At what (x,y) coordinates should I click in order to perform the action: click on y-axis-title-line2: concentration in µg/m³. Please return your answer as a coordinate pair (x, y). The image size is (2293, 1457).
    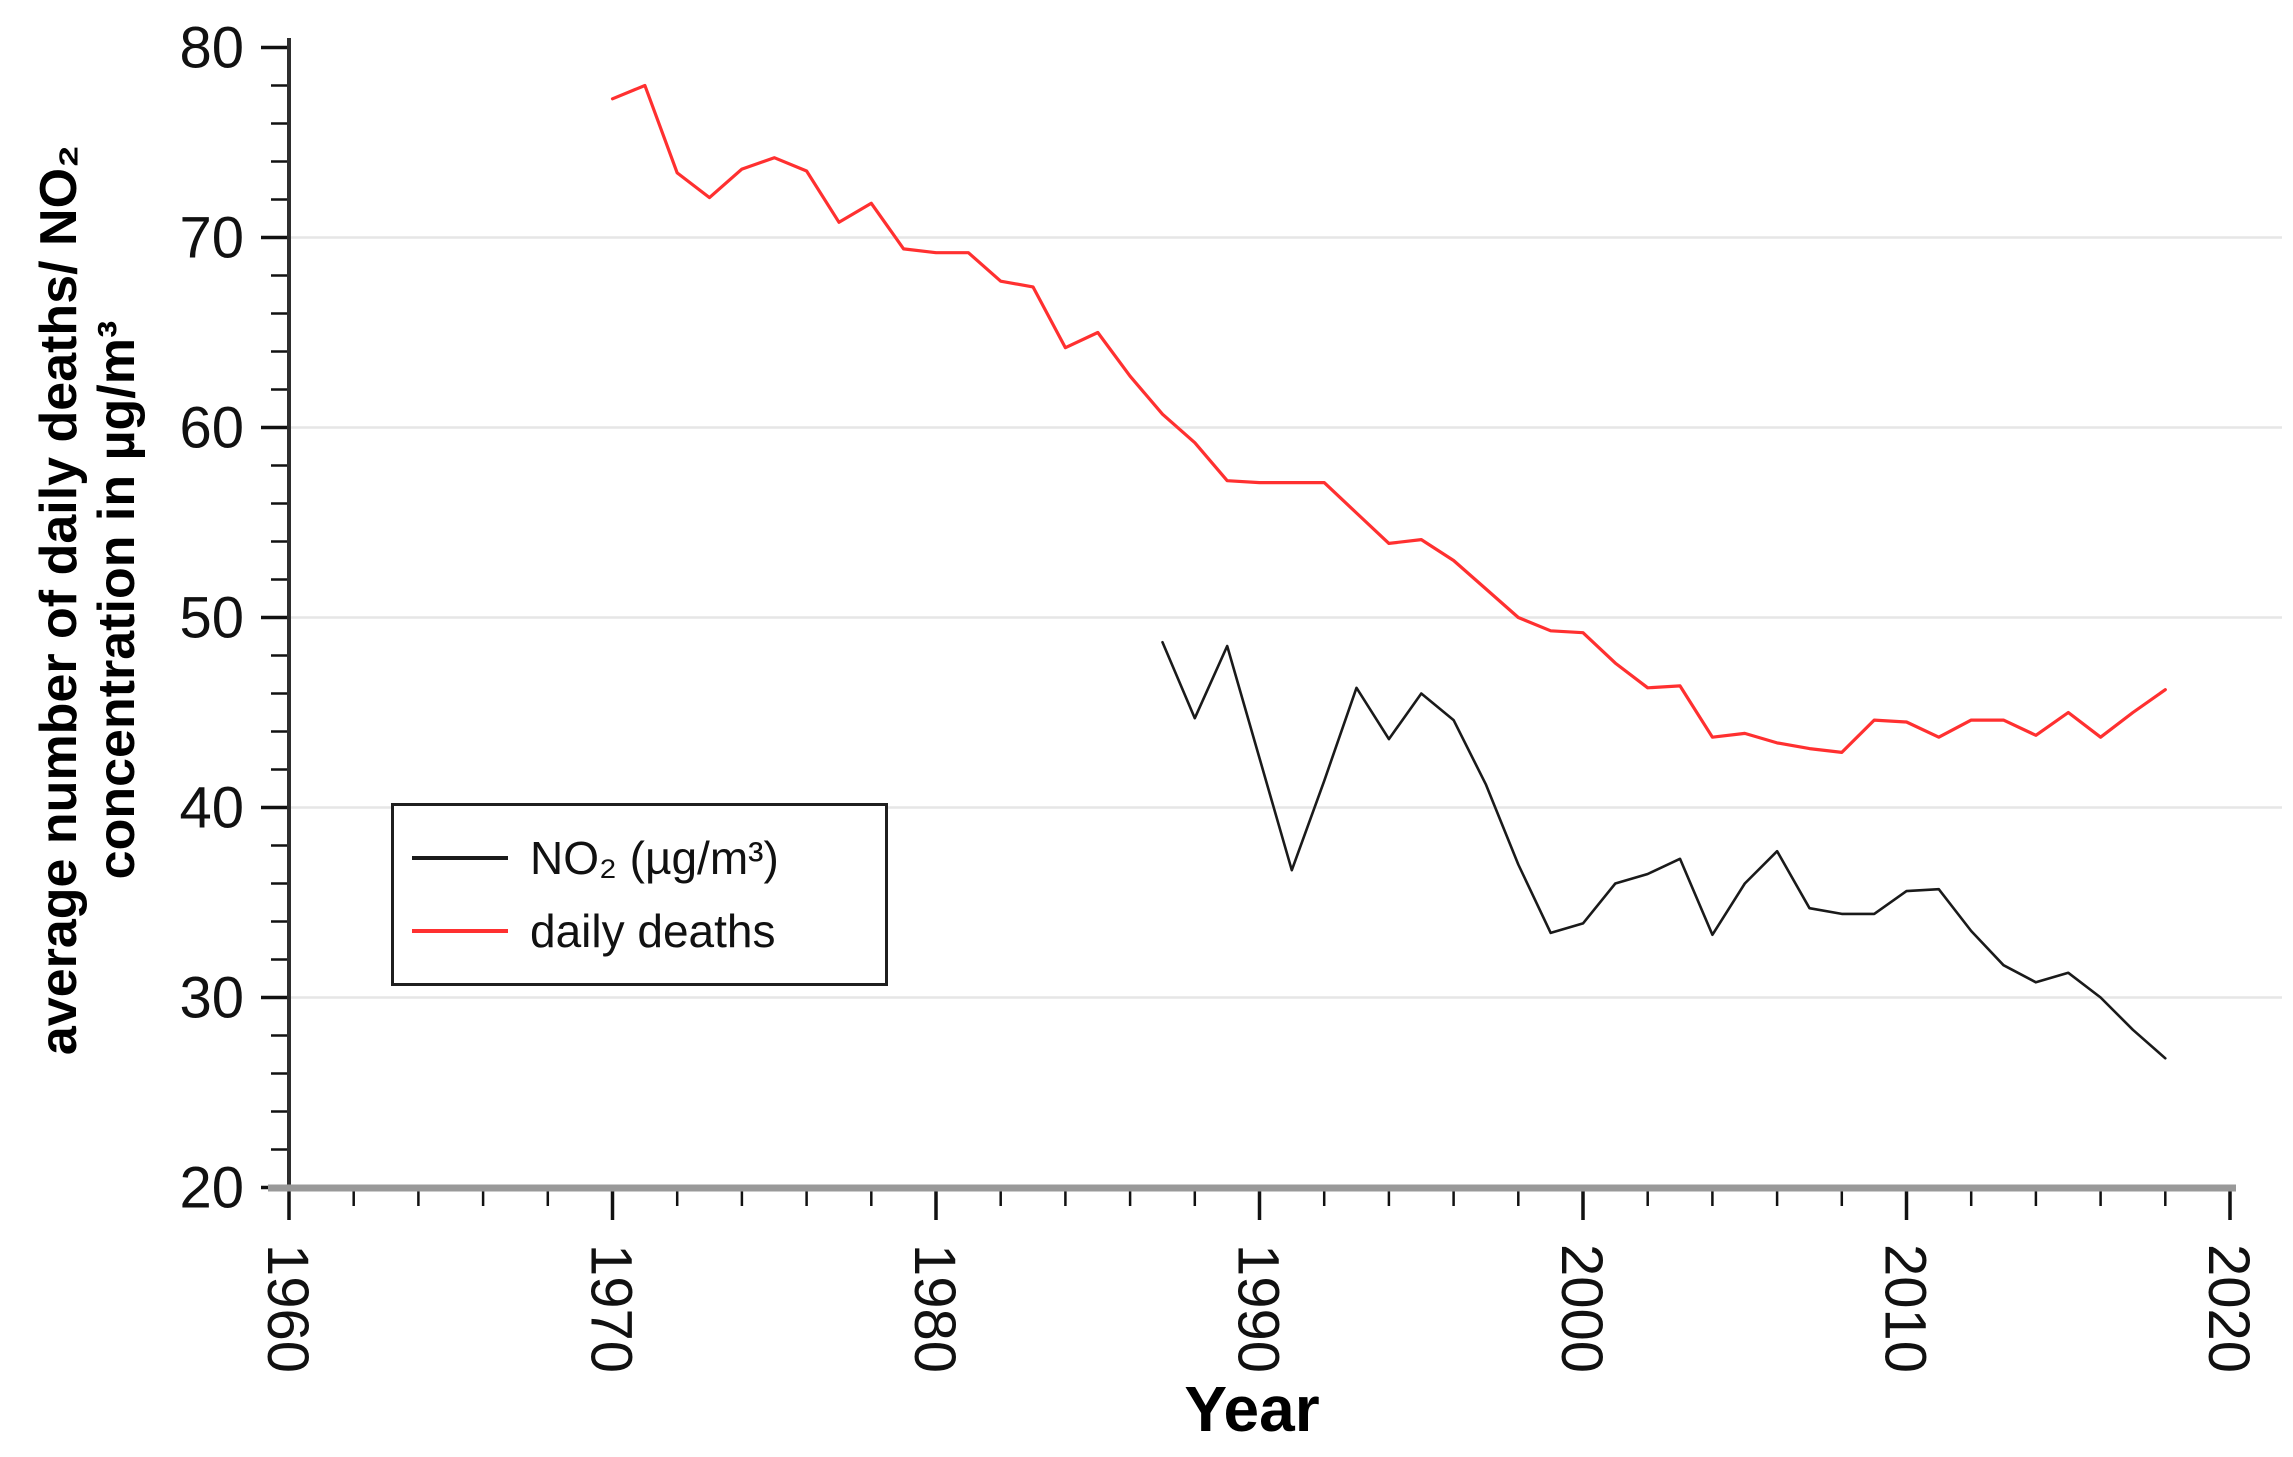
    Looking at the image, I should click on (117, 600).